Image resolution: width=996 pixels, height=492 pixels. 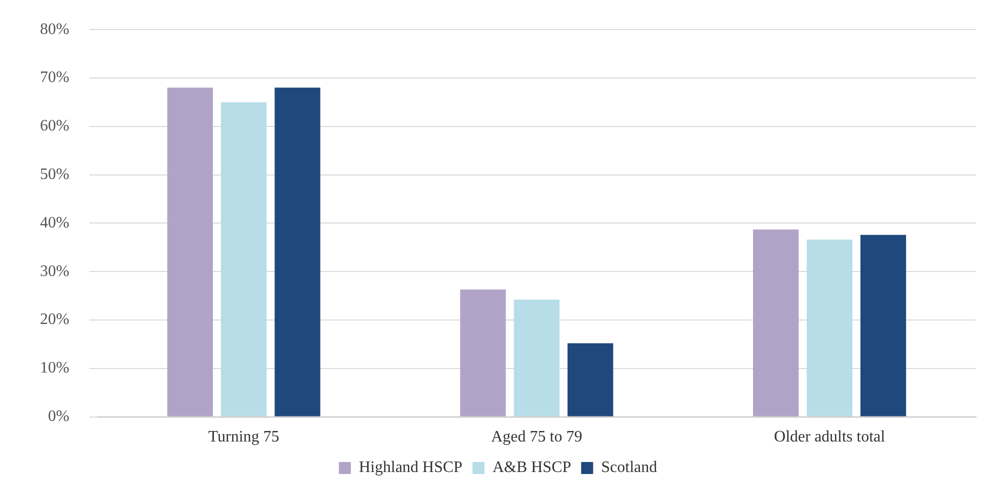 I want to click on y-tick-label: 50%, so click(x=55, y=175).